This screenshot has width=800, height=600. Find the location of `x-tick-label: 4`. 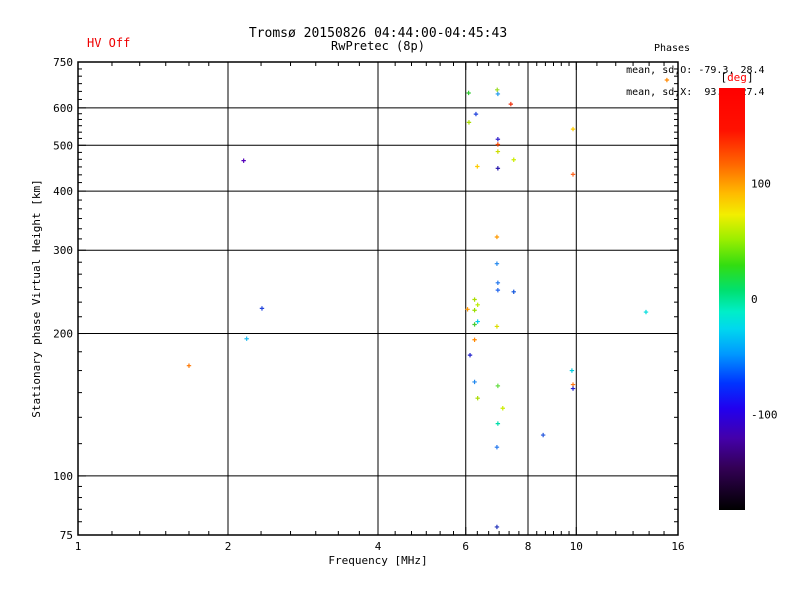

x-tick-label: 4 is located at coordinates (378, 546).